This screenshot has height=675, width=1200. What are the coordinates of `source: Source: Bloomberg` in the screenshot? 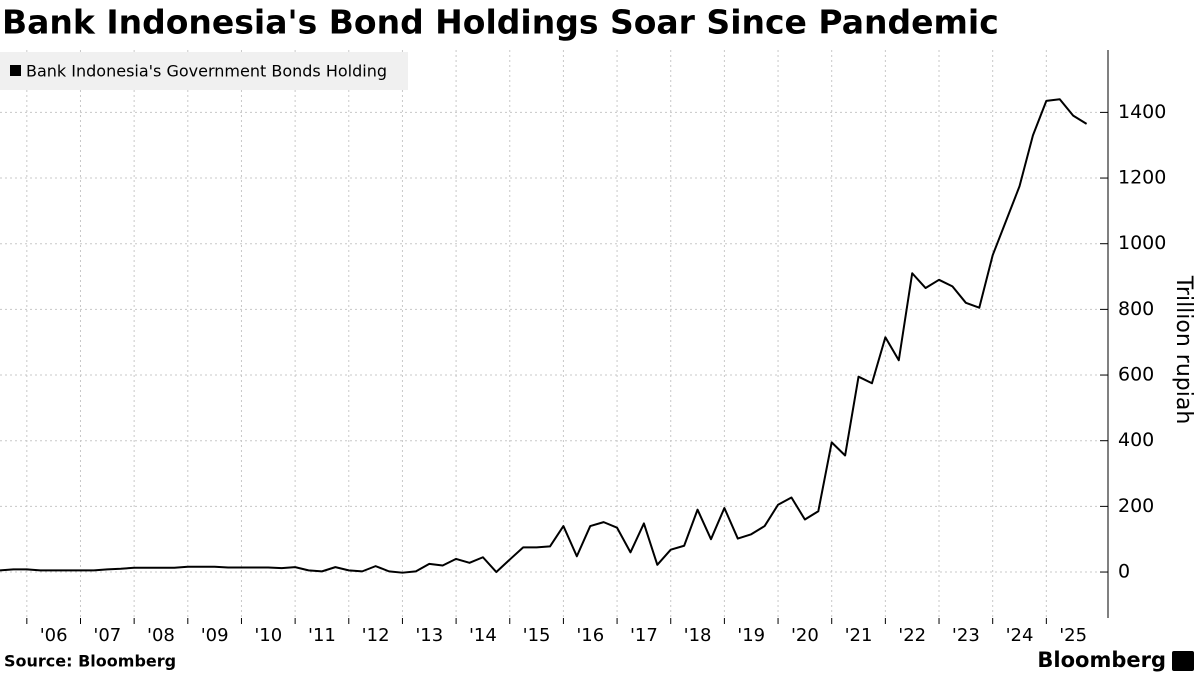 It's located at (90, 661).